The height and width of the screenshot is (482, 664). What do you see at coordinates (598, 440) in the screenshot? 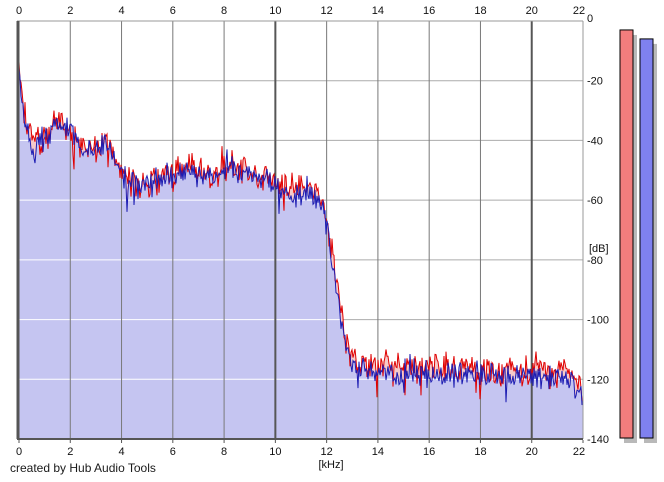
I see `level-tick-label: -140` at bounding box center [598, 440].